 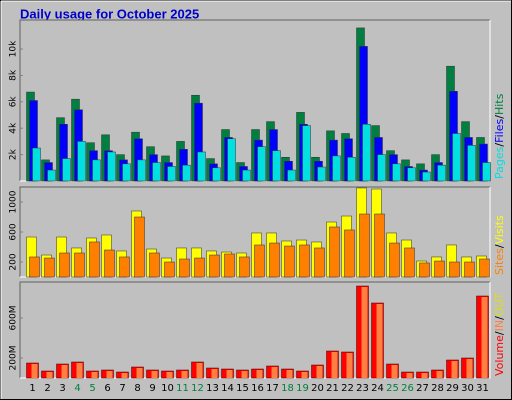 I want to click on x-tick-label: 1, so click(x=32, y=388).